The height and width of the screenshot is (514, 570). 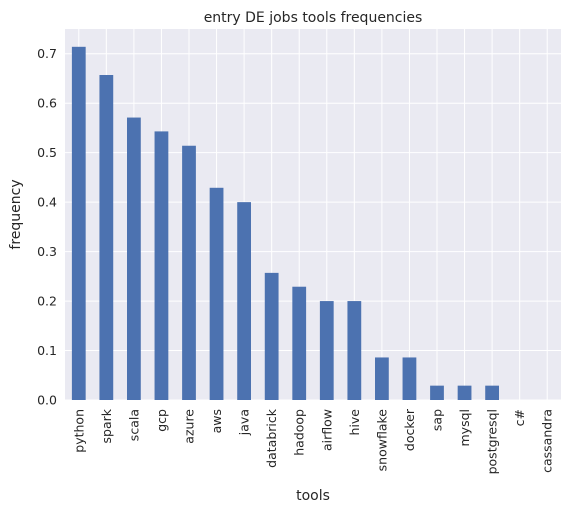 I want to click on x-tick-label: azure, so click(x=189, y=426).